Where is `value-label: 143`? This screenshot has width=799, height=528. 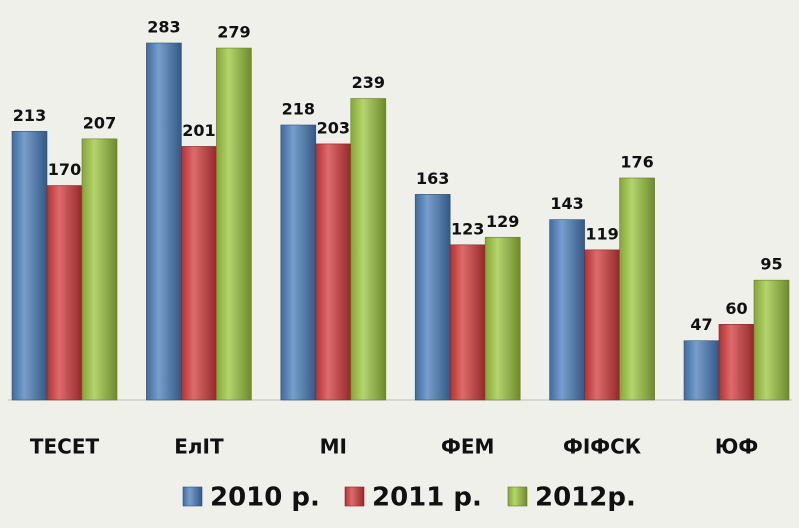 value-label: 143 is located at coordinates (566, 203).